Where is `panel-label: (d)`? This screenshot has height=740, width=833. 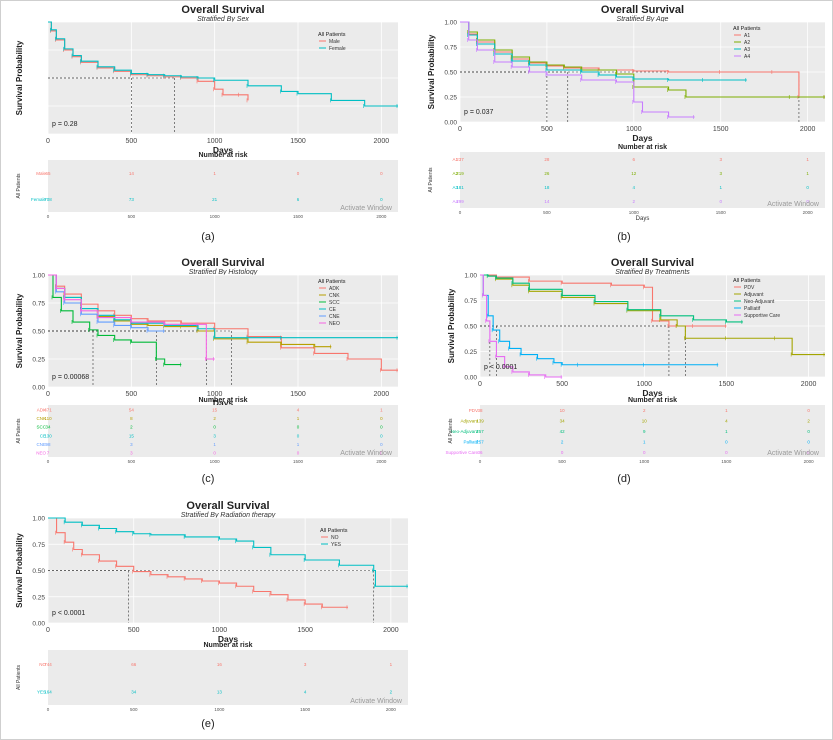 panel-label: (d) is located at coordinates (623, 479).